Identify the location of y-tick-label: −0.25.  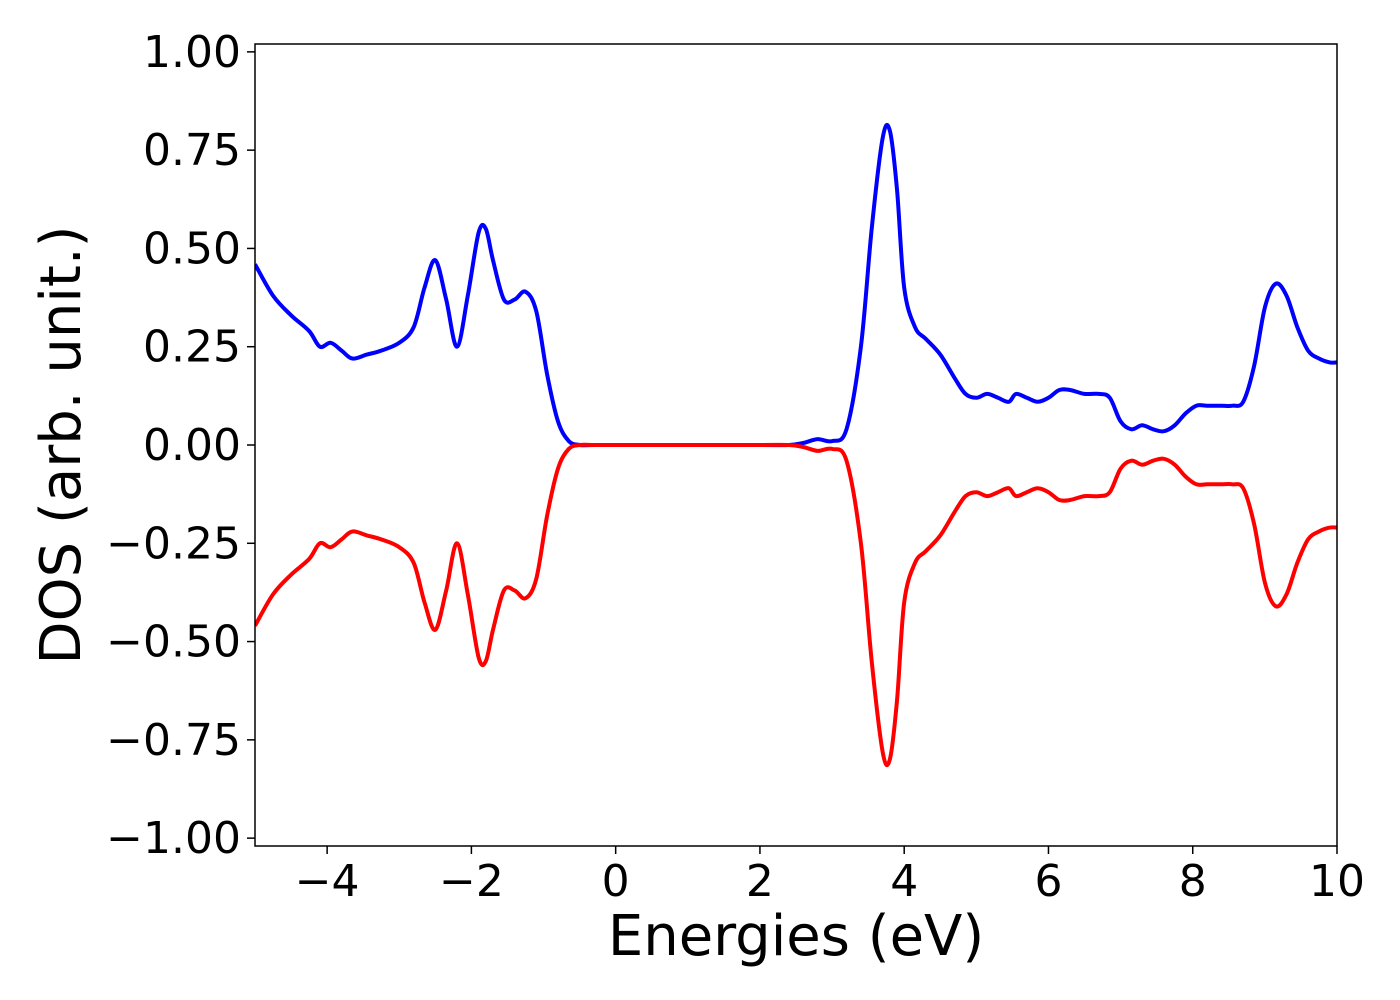
(173, 543).